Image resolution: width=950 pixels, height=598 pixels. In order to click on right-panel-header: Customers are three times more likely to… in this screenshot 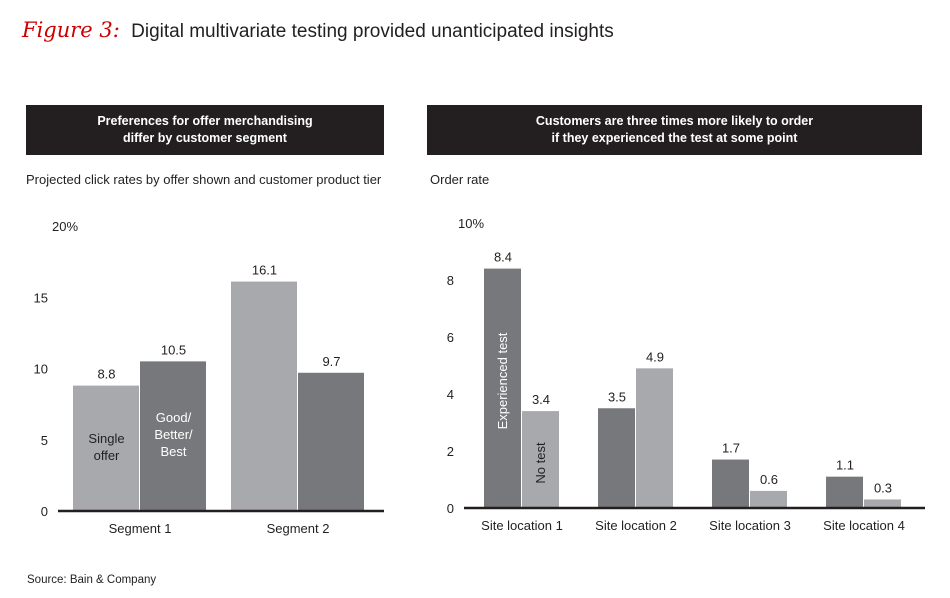, I will do `click(674, 130)`.